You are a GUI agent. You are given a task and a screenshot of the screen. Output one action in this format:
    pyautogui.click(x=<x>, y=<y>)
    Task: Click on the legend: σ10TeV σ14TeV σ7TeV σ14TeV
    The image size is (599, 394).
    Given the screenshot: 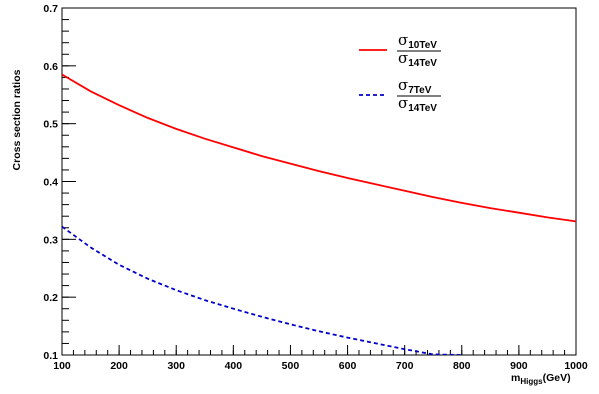 What is the action you would take?
    pyautogui.click(x=400, y=72)
    